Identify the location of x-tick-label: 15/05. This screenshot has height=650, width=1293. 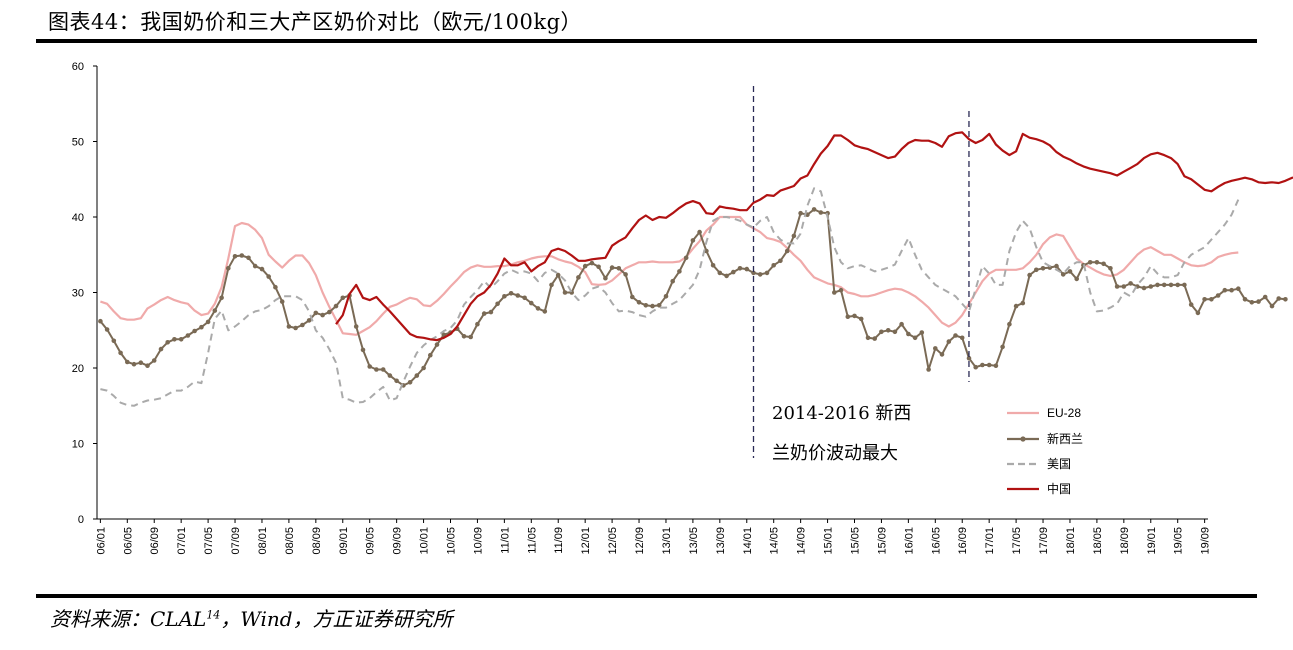
(856, 541).